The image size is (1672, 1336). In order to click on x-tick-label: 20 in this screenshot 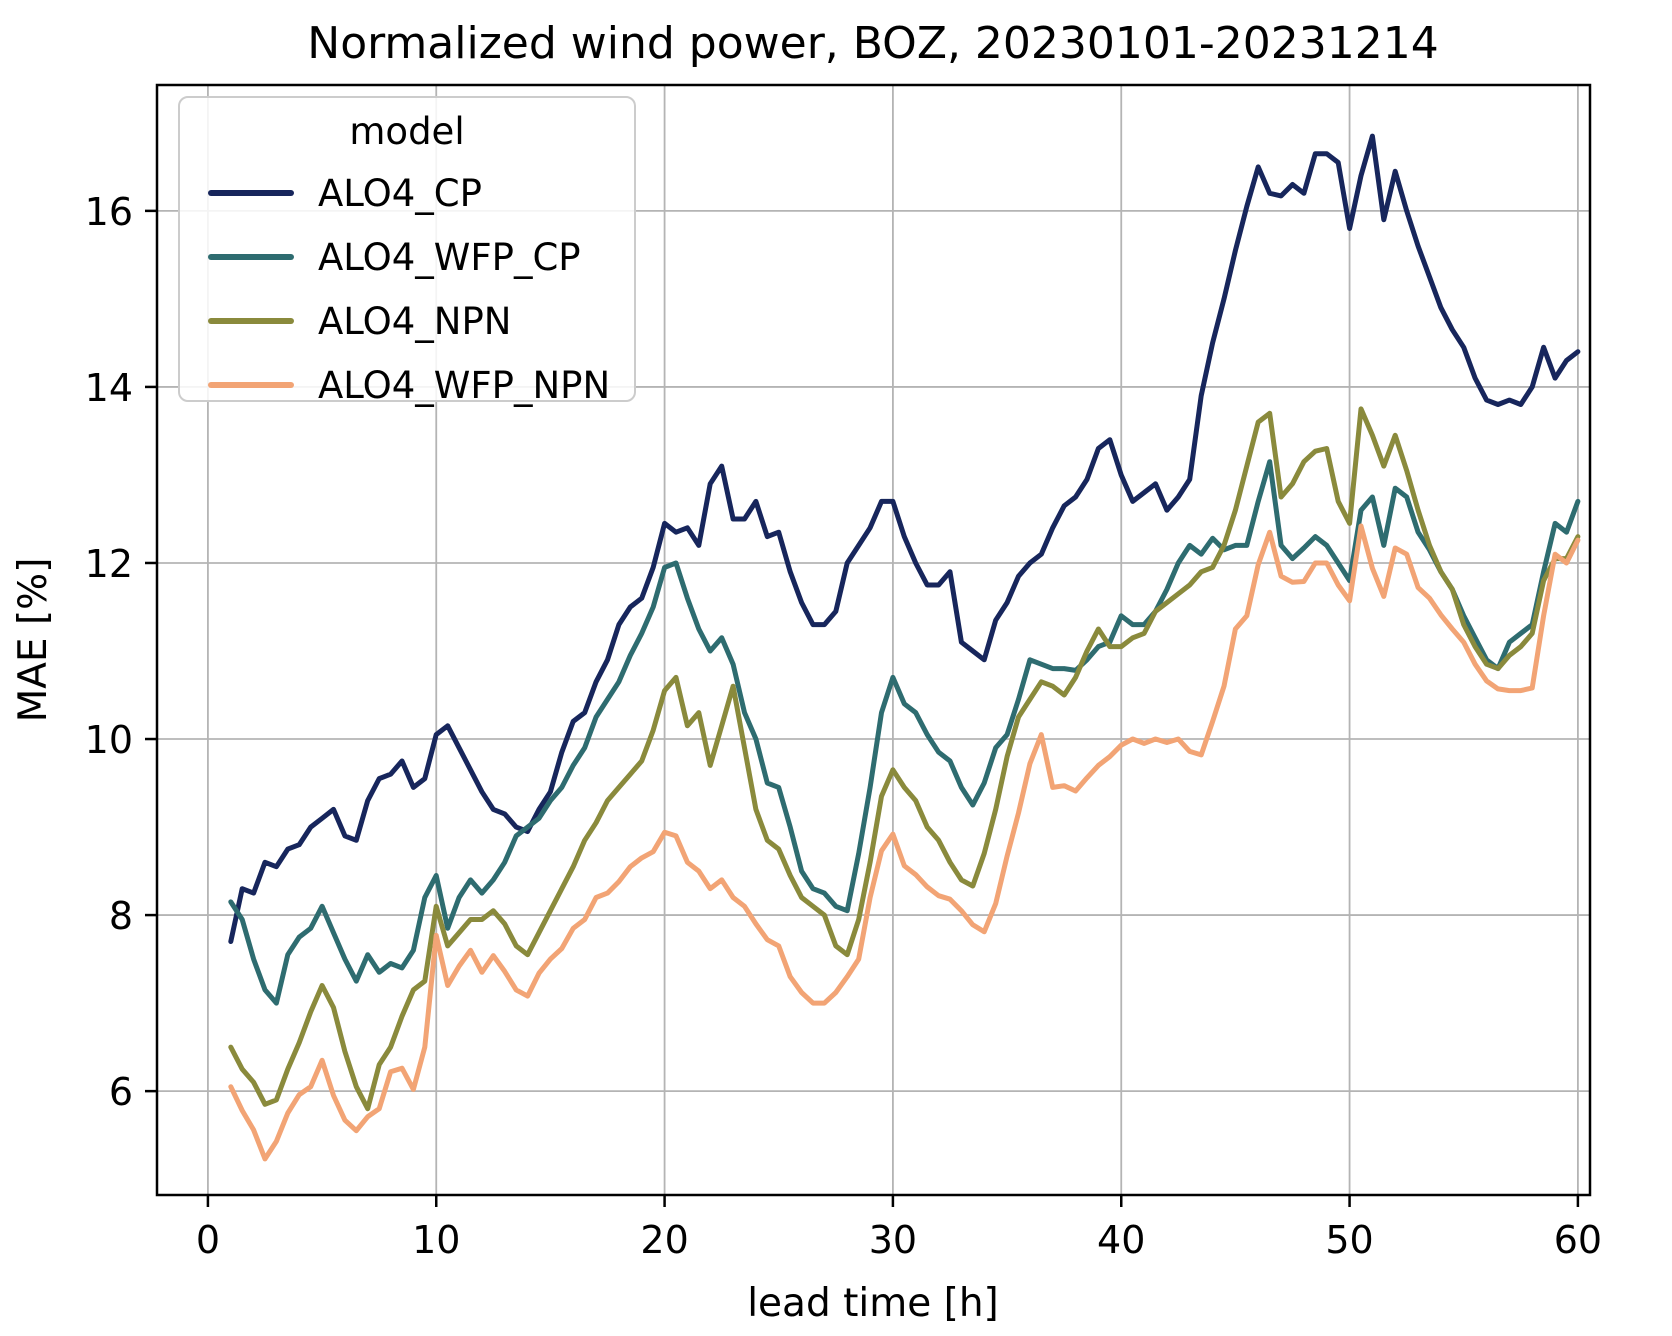, I will do `click(664, 1240)`.